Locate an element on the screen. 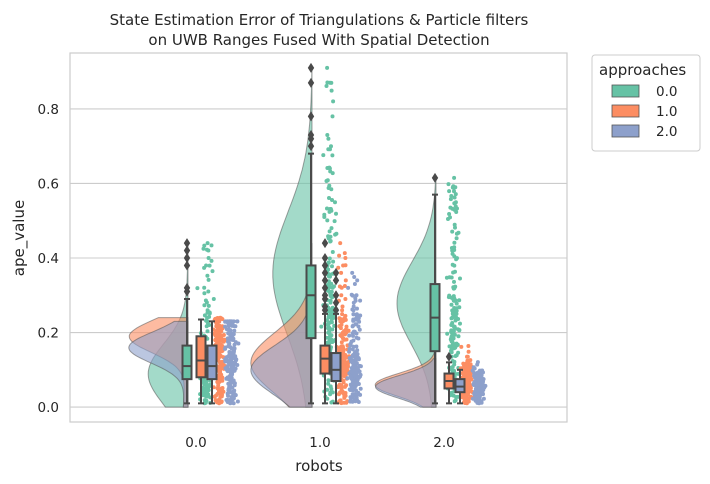  y-tick-label: 0.0 is located at coordinates (48, 408).